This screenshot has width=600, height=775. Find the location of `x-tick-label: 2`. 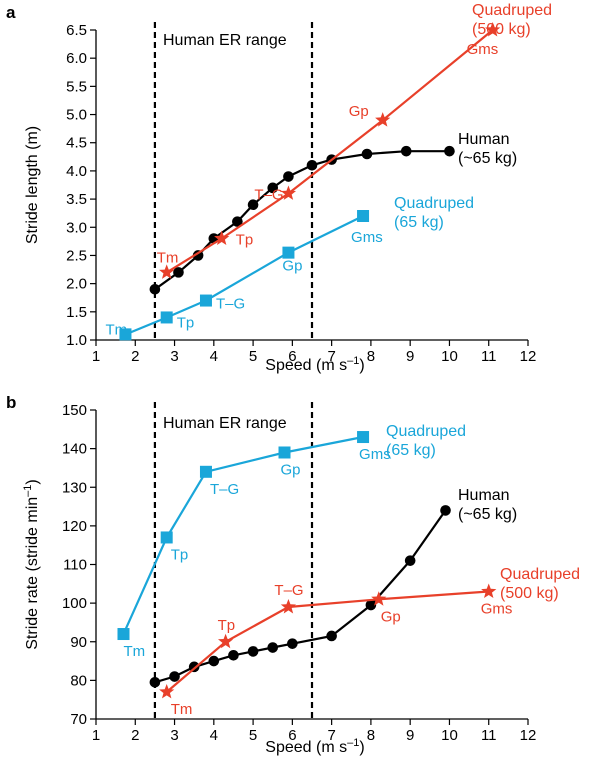

x-tick-label: 2 is located at coordinates (135, 356).